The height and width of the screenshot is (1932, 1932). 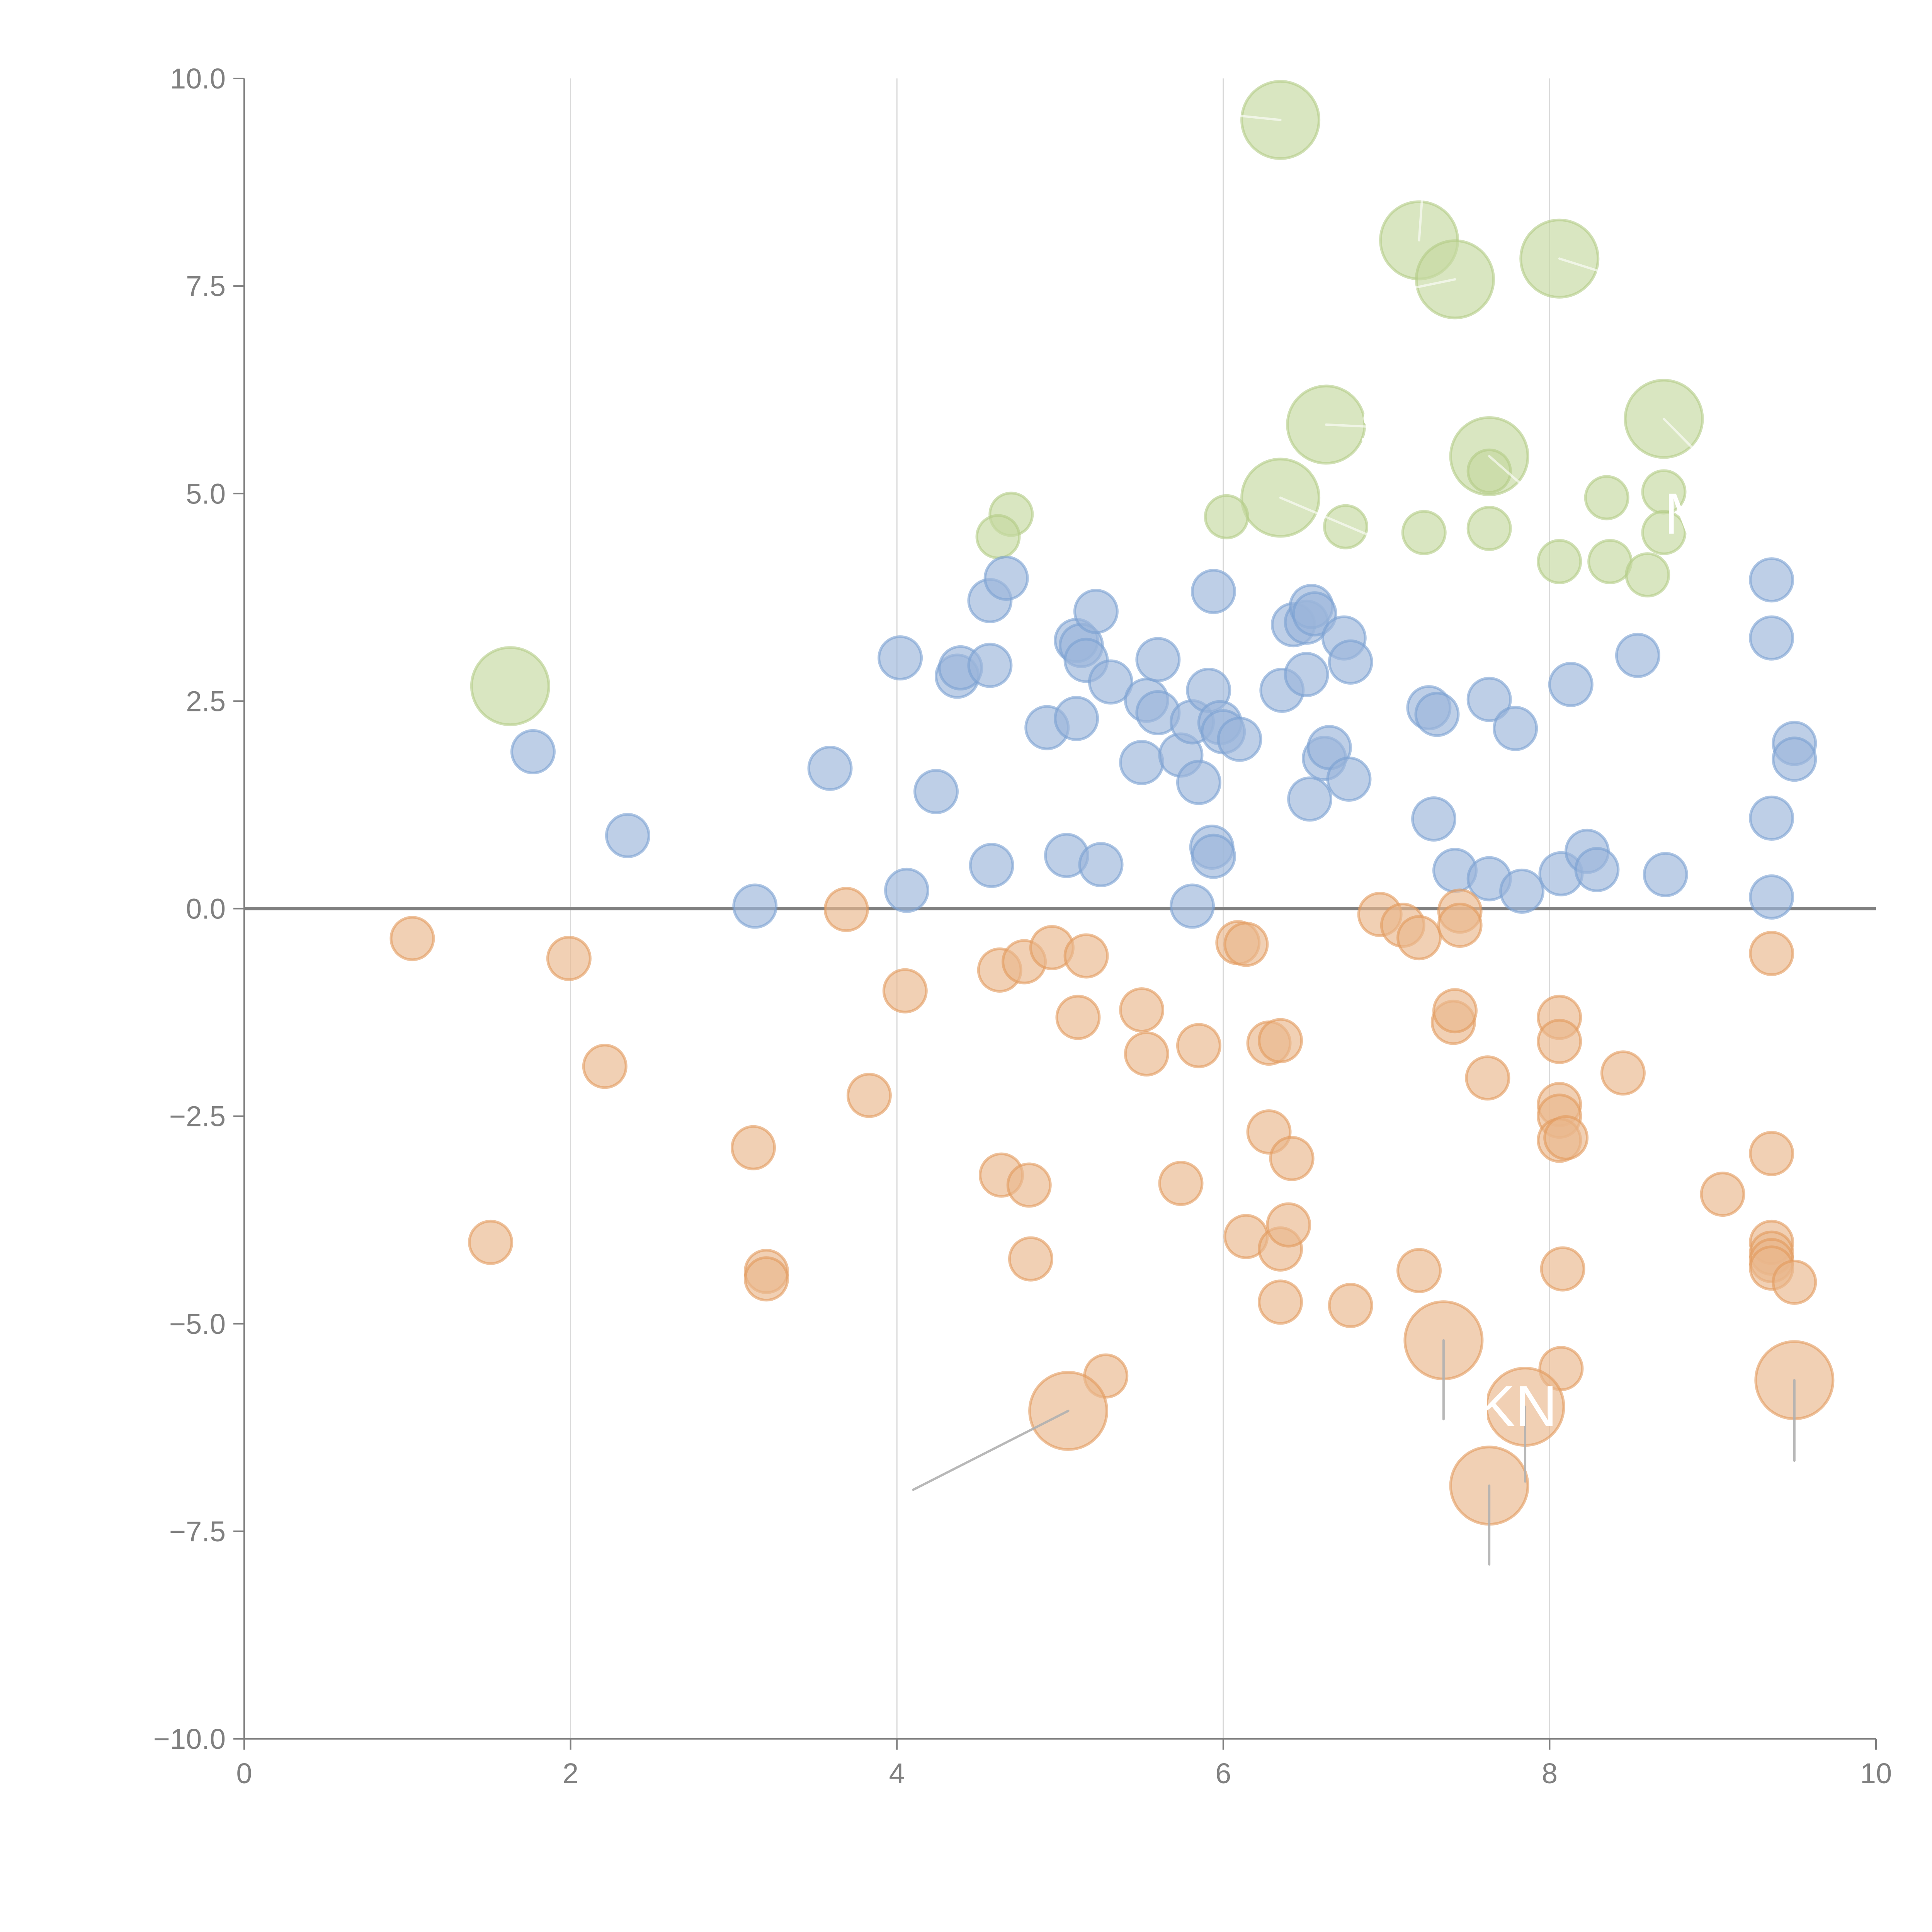 What do you see at coordinates (897, 1773) in the screenshot?
I see `x-tick-label: 4` at bounding box center [897, 1773].